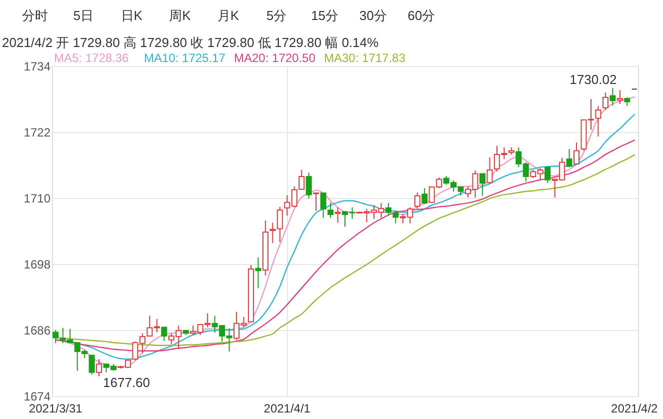  Describe the element at coordinates (37, 397) in the screenshot. I see `y-tick-label: 1674` at that location.